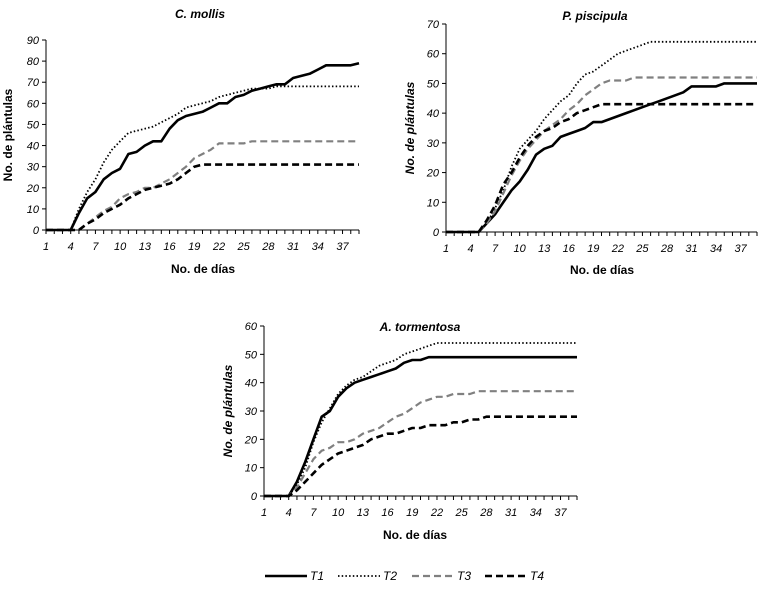 The height and width of the screenshot is (589, 765). Describe the element at coordinates (404, 576) in the screenshot. I see `legend: T1 T2 T3 T4` at that location.